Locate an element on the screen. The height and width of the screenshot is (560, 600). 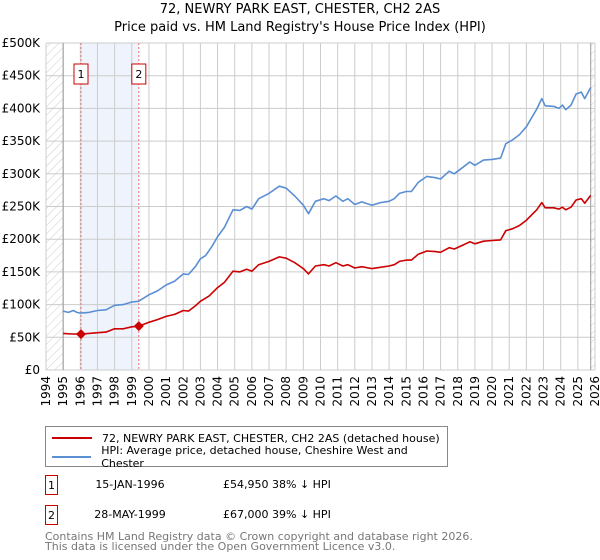
sale-label: 2 is located at coordinates (138, 74).